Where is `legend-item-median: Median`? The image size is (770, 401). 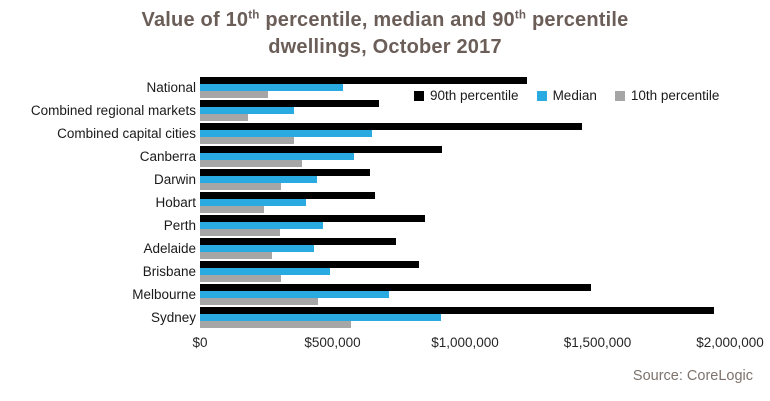
legend-item-median: Median is located at coordinates (566, 95).